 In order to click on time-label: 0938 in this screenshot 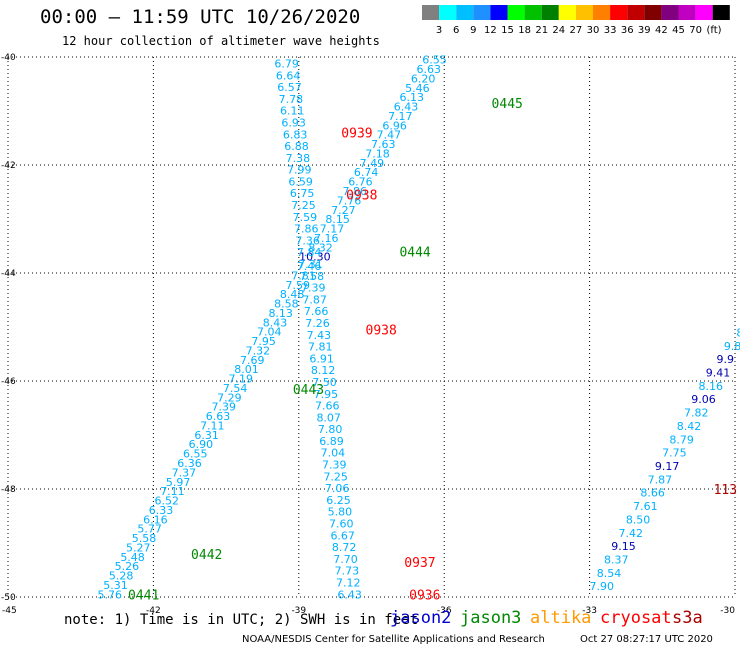, I will do `click(381, 331)`.